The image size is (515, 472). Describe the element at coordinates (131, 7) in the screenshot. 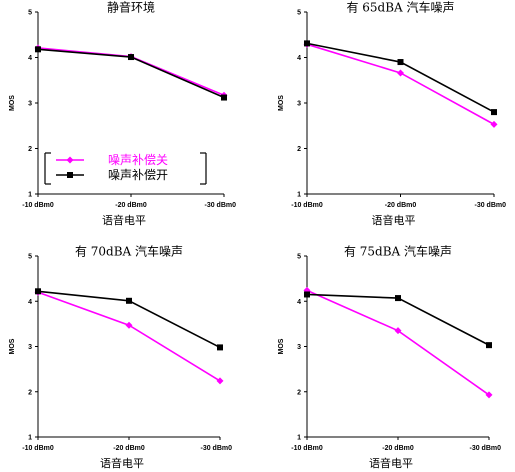

I see `chart-title: 静音环境` at that location.